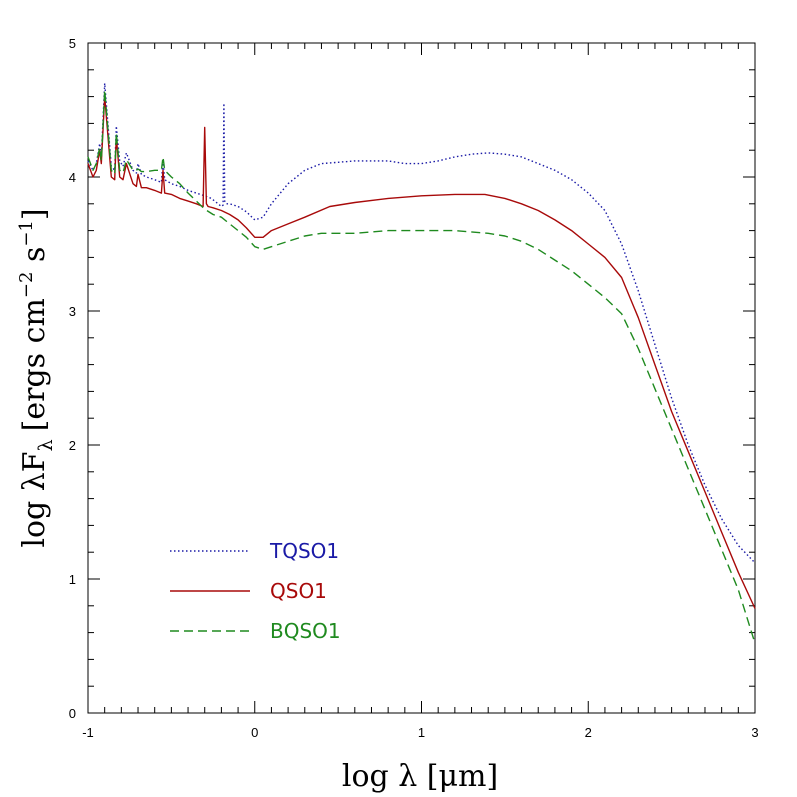 The width and height of the screenshot is (797, 797). Describe the element at coordinates (72, 43) in the screenshot. I see `y-tick-label: 5` at that location.